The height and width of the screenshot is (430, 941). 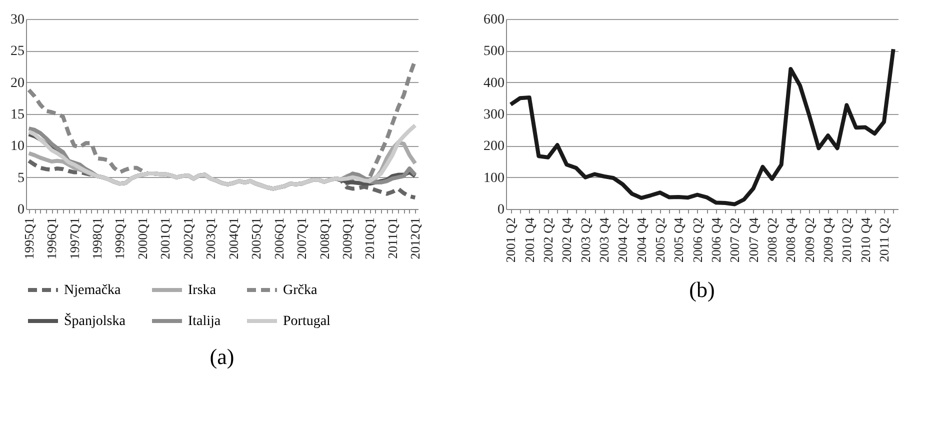 What do you see at coordinates (809, 240) in the screenshot?
I see `x-tick-label: 2009 Q2` at bounding box center [809, 240].